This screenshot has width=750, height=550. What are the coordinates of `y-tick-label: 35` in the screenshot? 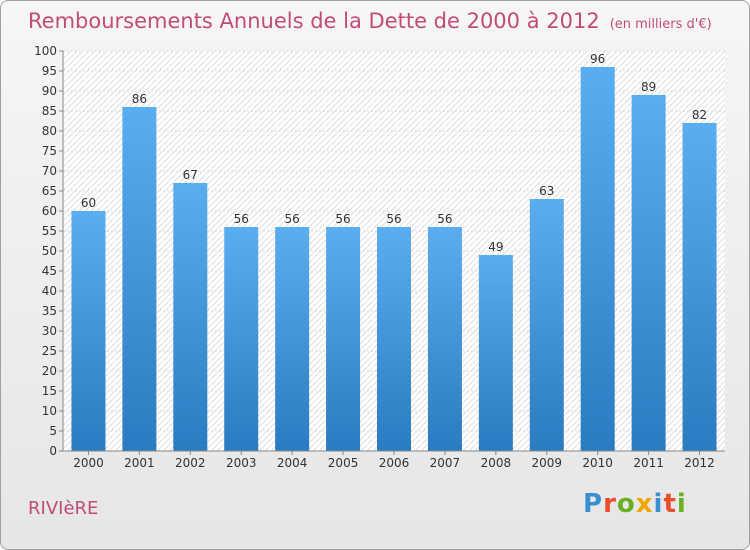 It's located at (49, 311).